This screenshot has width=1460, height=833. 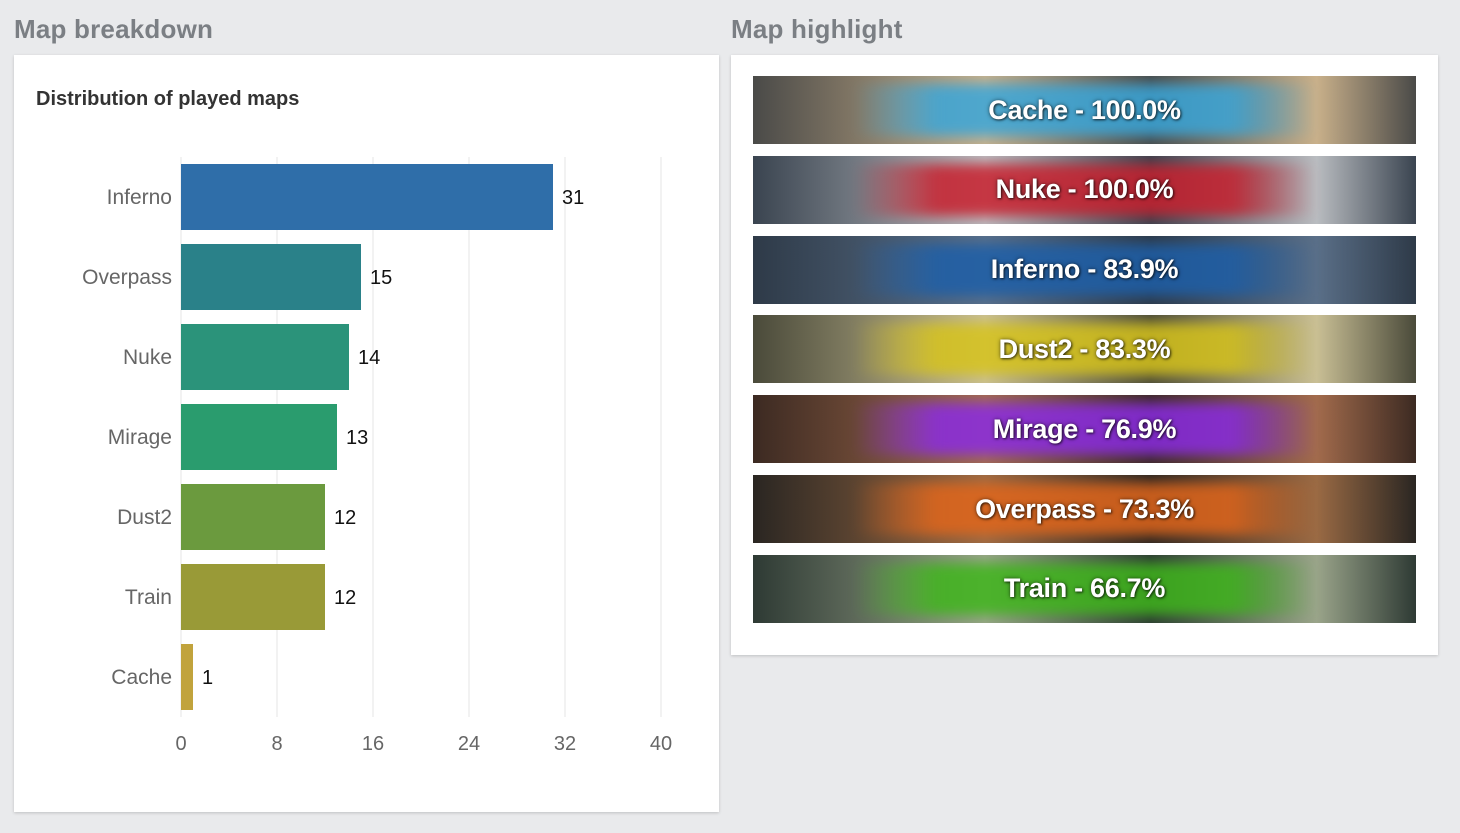 I want to click on x-tick-label: 24, so click(x=469, y=744).